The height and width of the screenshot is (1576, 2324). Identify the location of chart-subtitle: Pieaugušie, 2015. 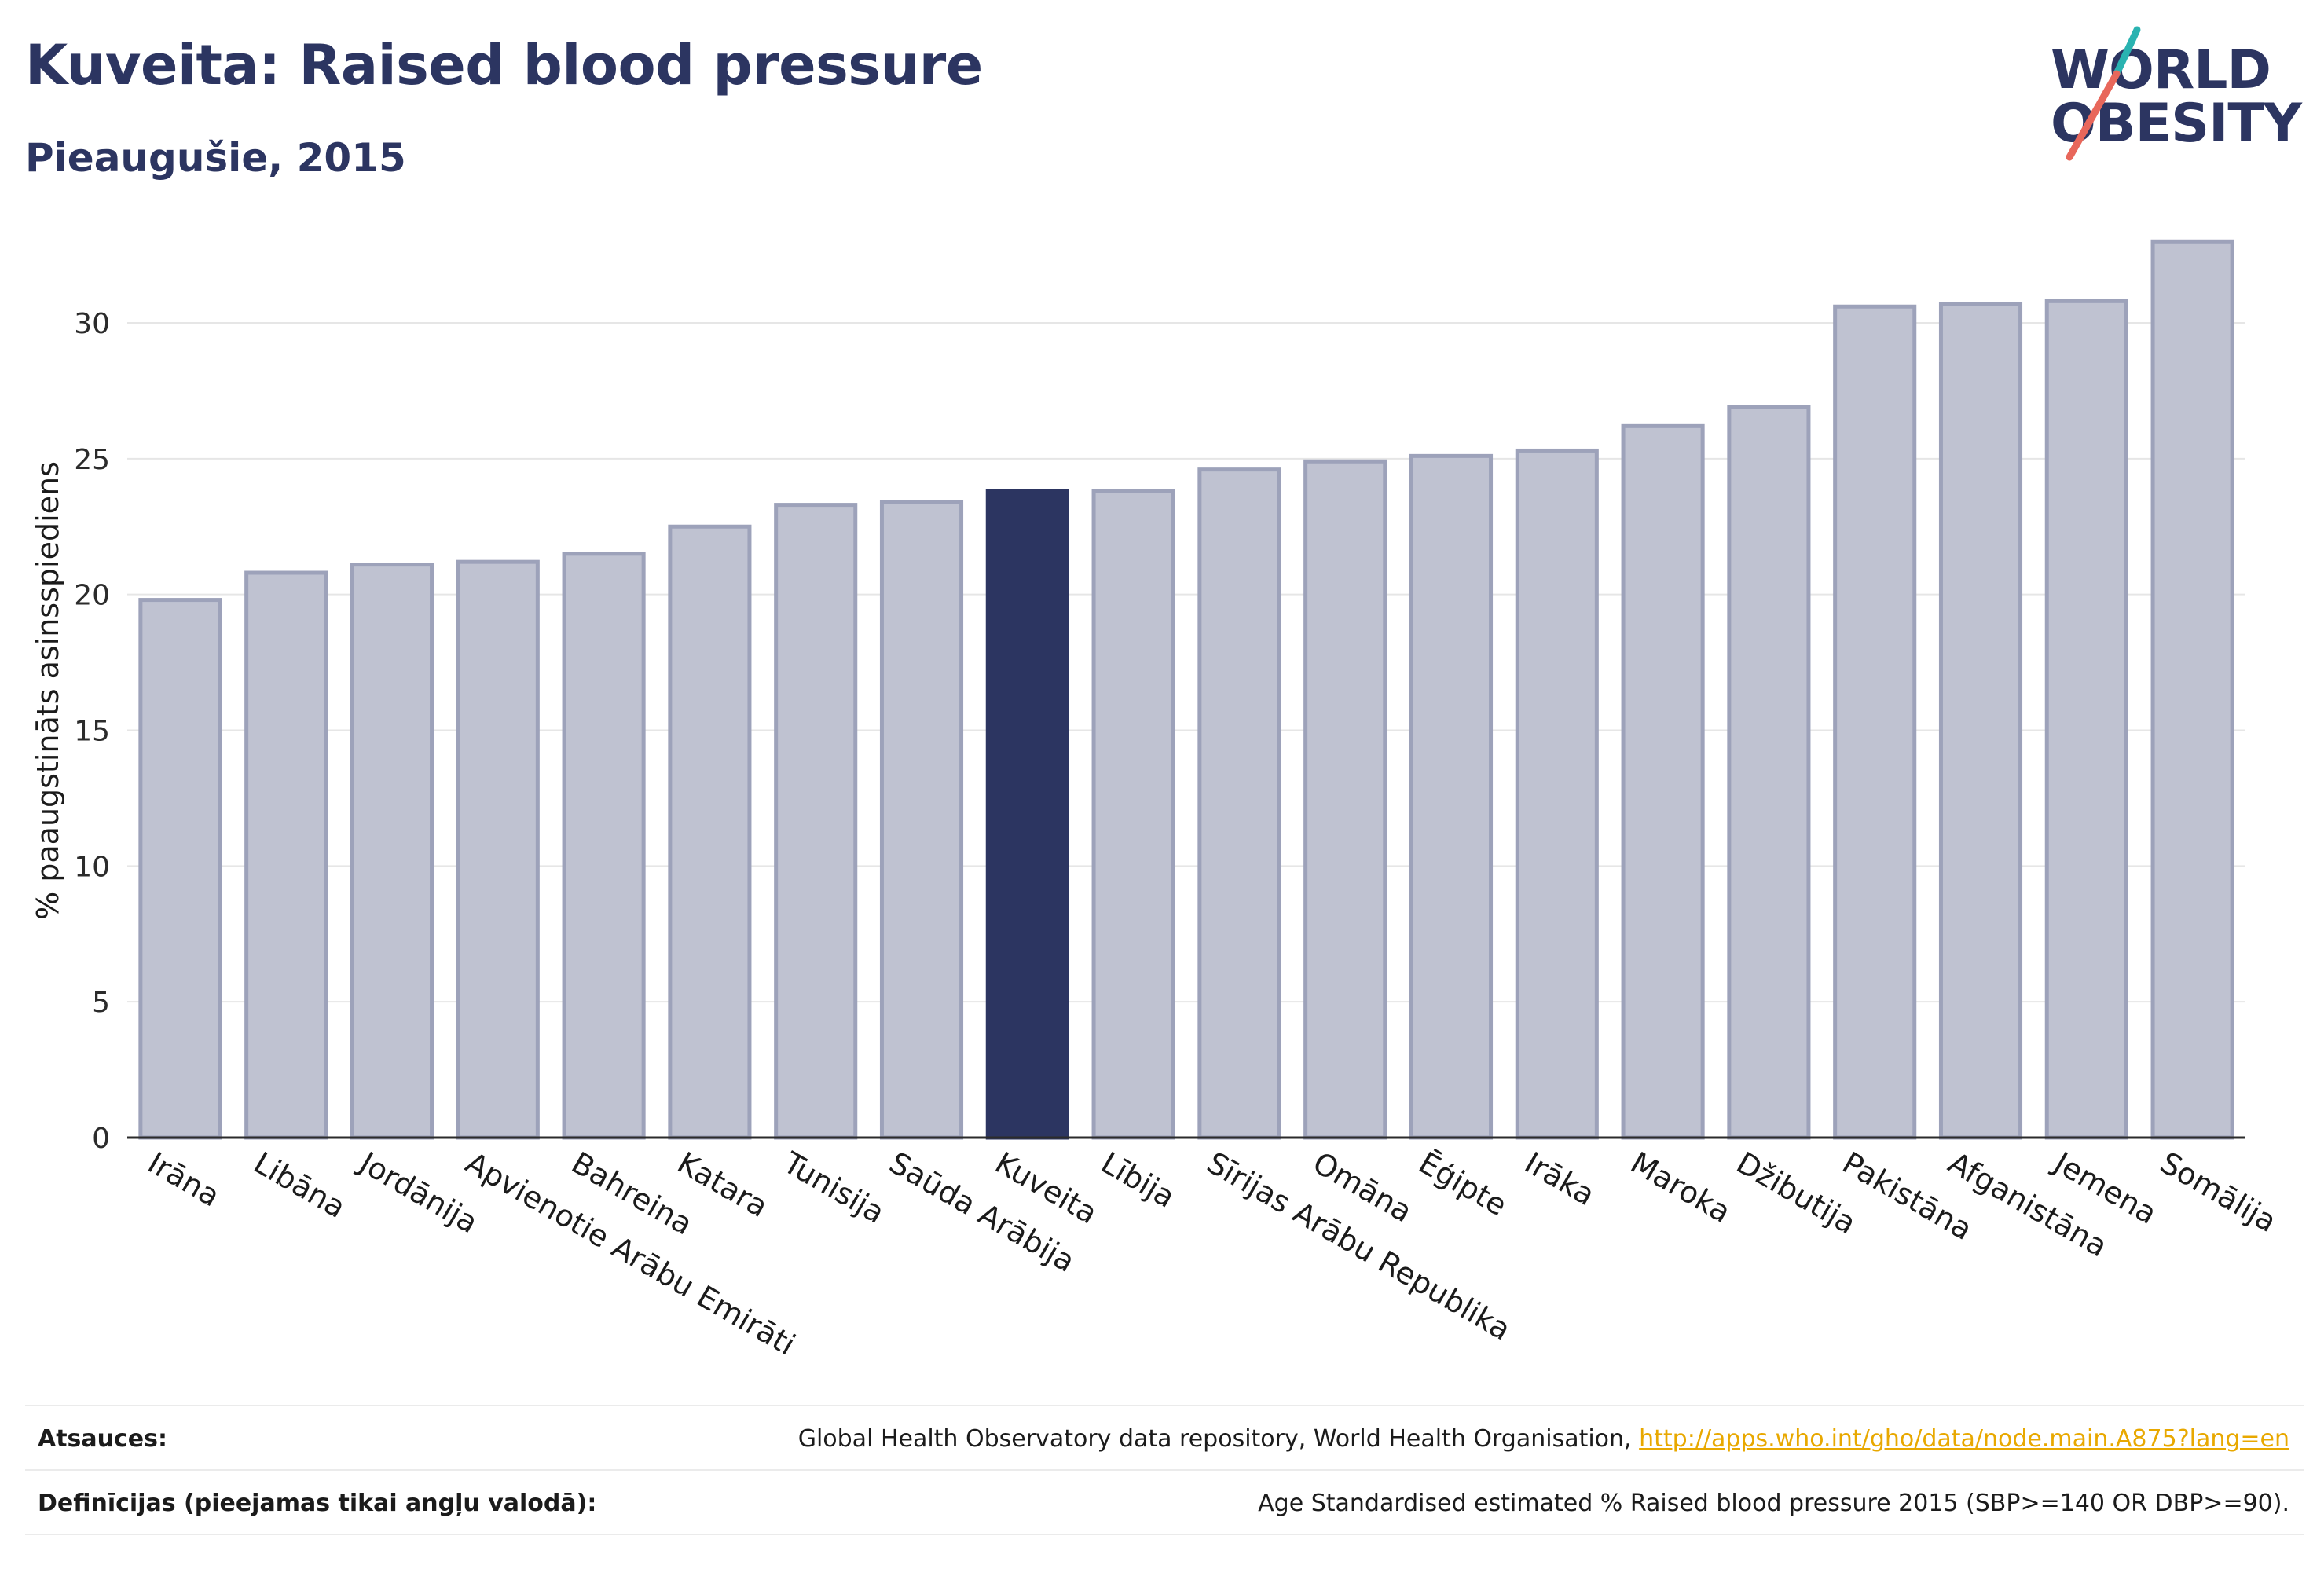
(215, 158).